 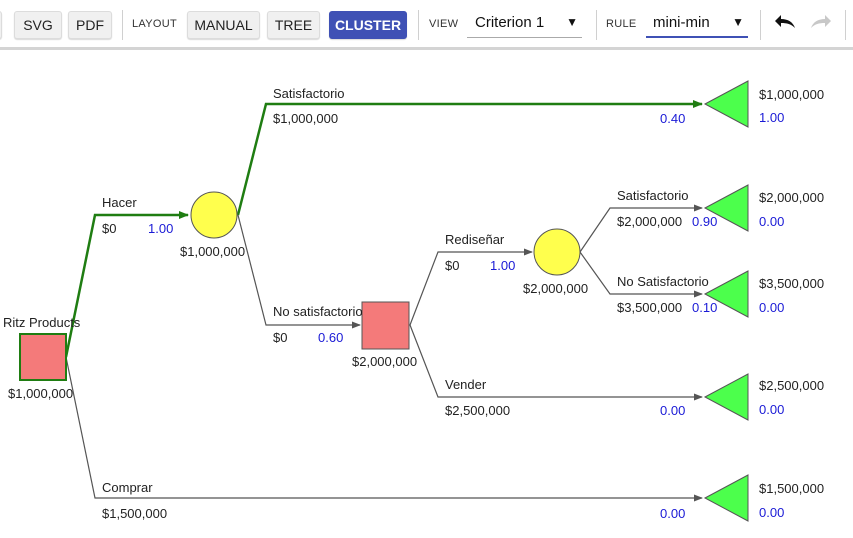 I want to click on edge-comprar-payoff: $1,500,000, so click(x=134, y=513).